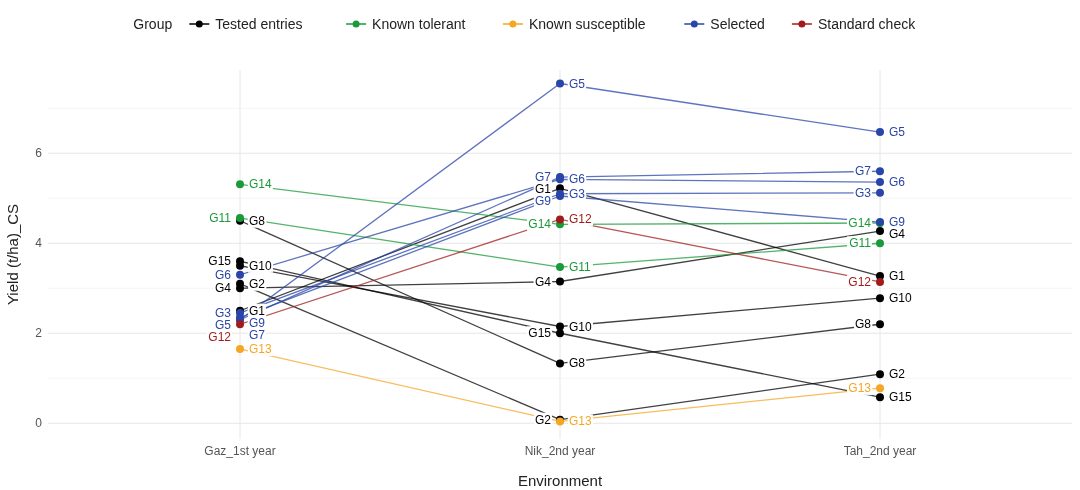  Describe the element at coordinates (39, 153) in the screenshot. I see `y-tick-label: 6` at that location.